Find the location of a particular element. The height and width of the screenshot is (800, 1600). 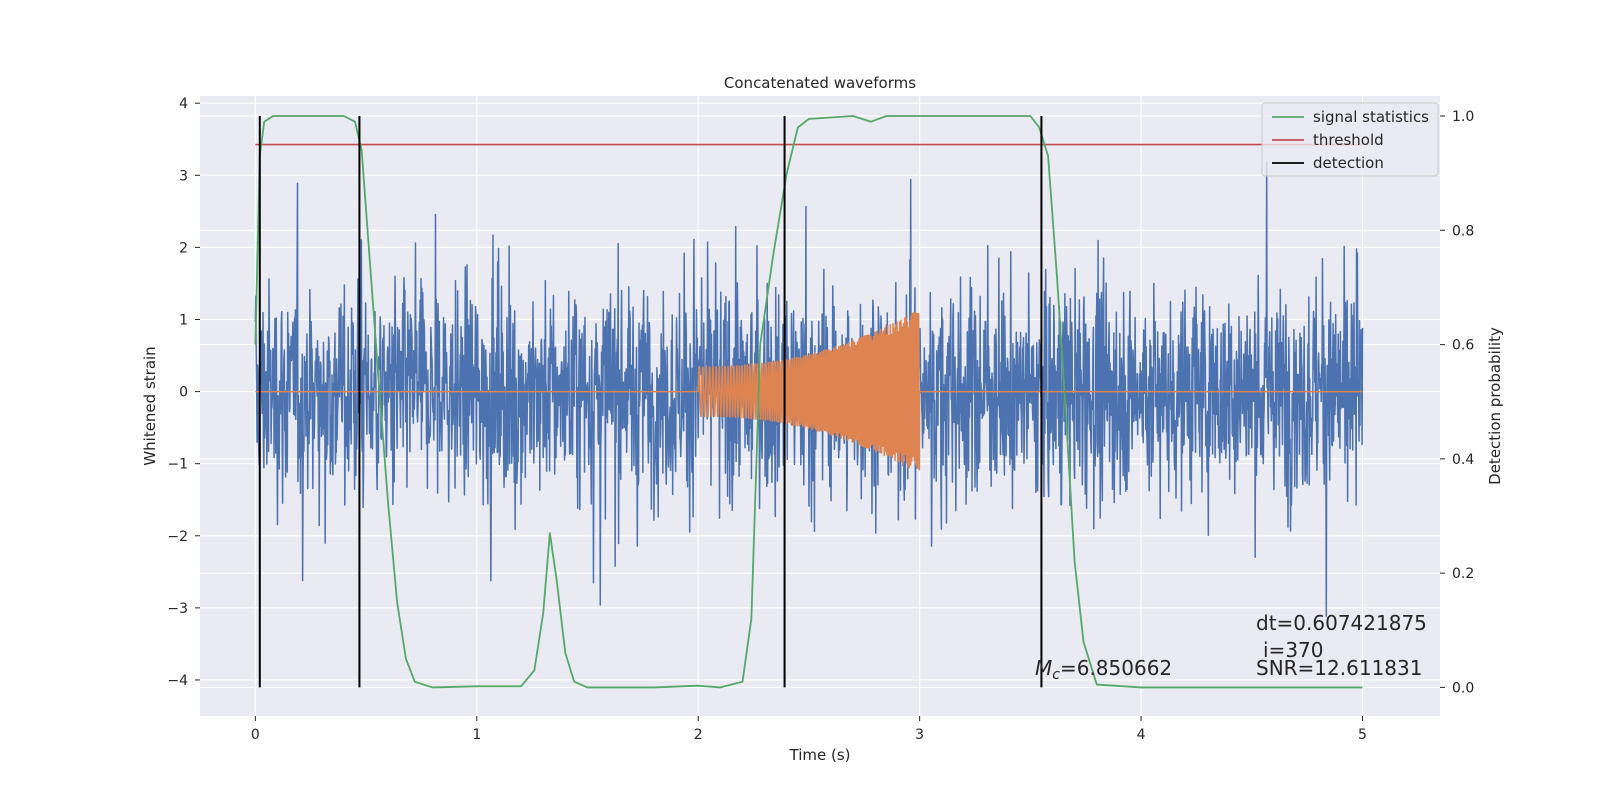

annotation-mc-symbol: M is located at coordinates (1043, 668).